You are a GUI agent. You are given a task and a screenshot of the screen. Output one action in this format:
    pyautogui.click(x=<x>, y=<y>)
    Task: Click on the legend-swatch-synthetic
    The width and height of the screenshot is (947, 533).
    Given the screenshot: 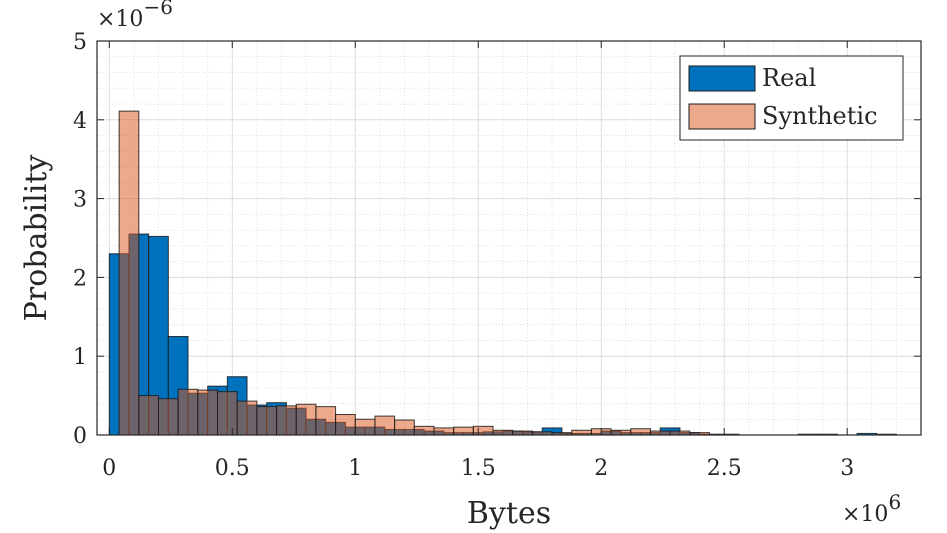 What is the action you would take?
    pyautogui.click(x=722, y=116)
    